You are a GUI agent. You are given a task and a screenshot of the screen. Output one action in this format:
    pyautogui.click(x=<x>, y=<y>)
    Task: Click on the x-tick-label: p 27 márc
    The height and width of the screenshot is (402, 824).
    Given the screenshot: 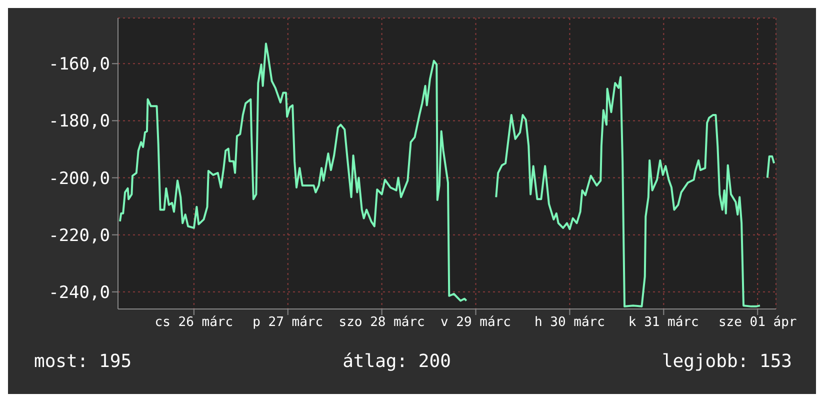 What is the action you would take?
    pyautogui.click(x=288, y=322)
    